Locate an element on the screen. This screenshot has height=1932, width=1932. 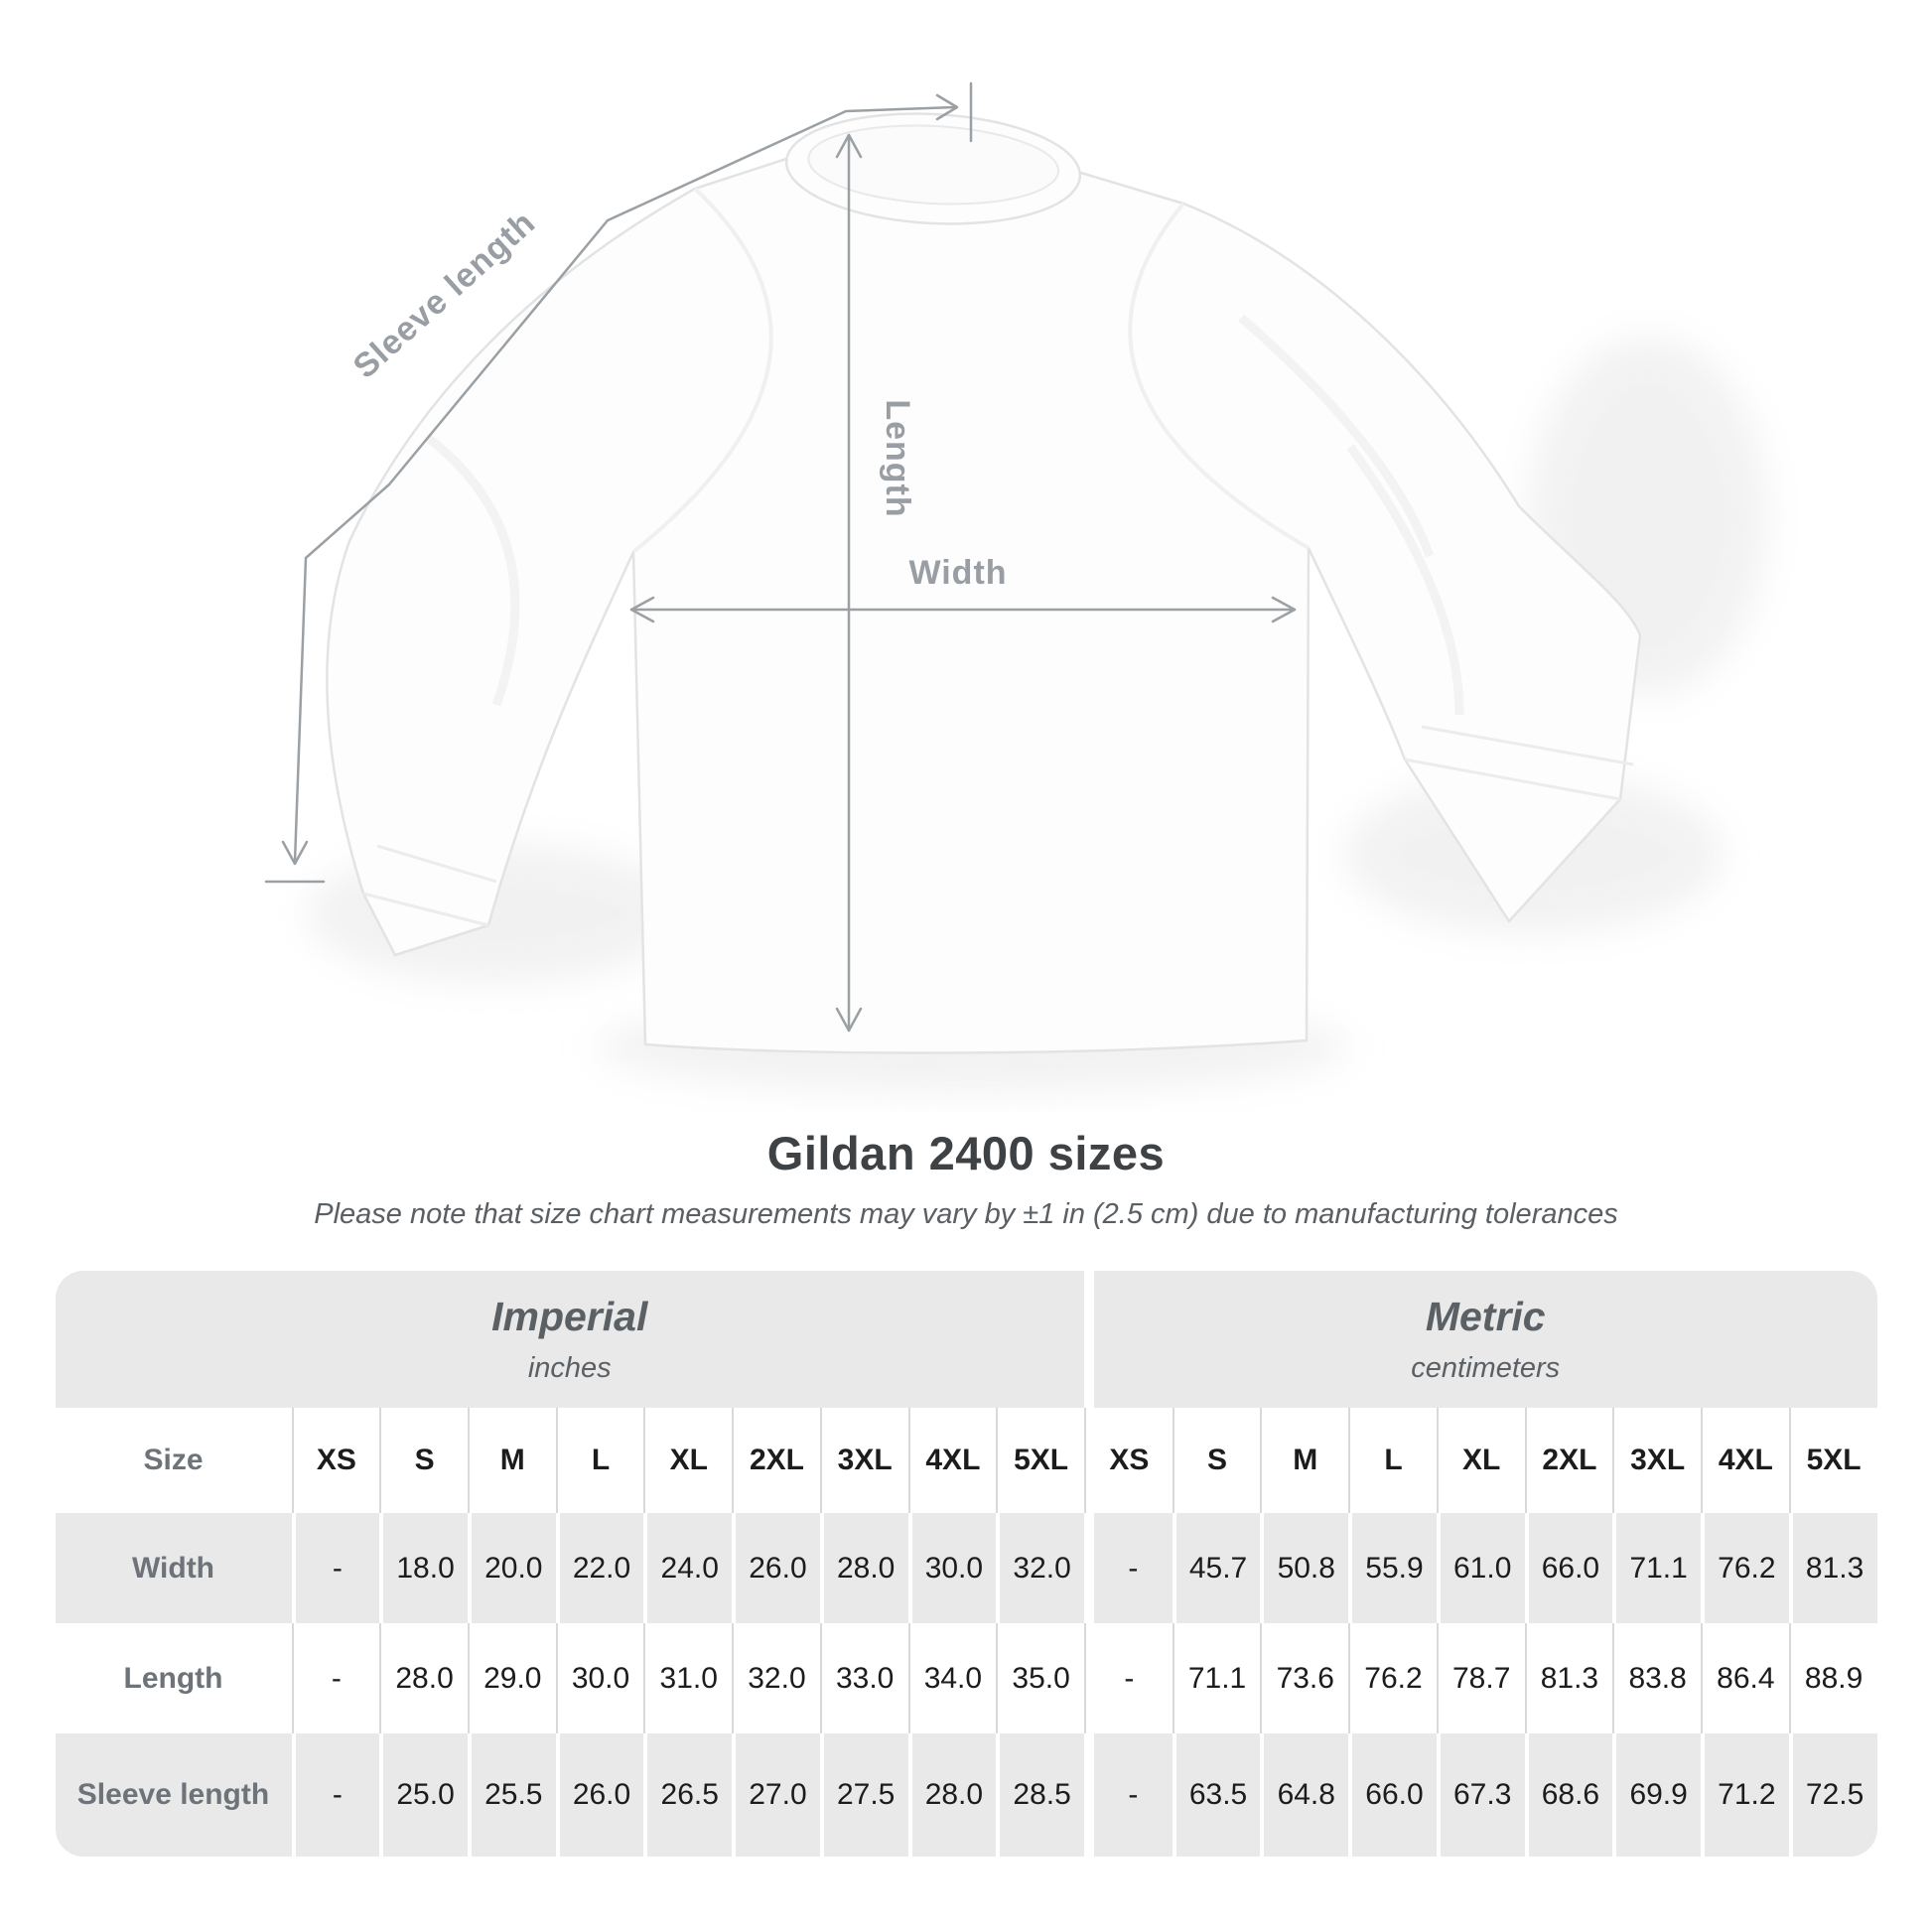
cell: 88.9 is located at coordinates (1833, 1678).